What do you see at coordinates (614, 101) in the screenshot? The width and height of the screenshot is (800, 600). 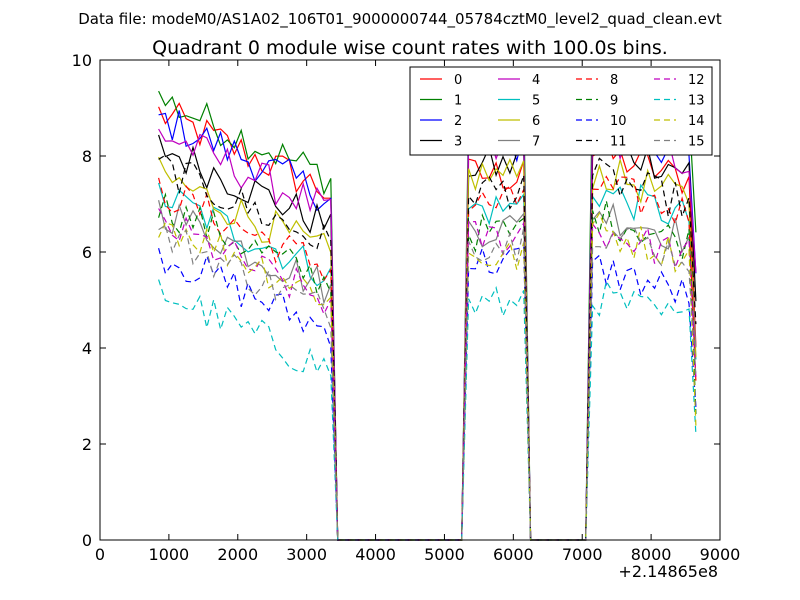 I see `legend-label-9: 9` at bounding box center [614, 101].